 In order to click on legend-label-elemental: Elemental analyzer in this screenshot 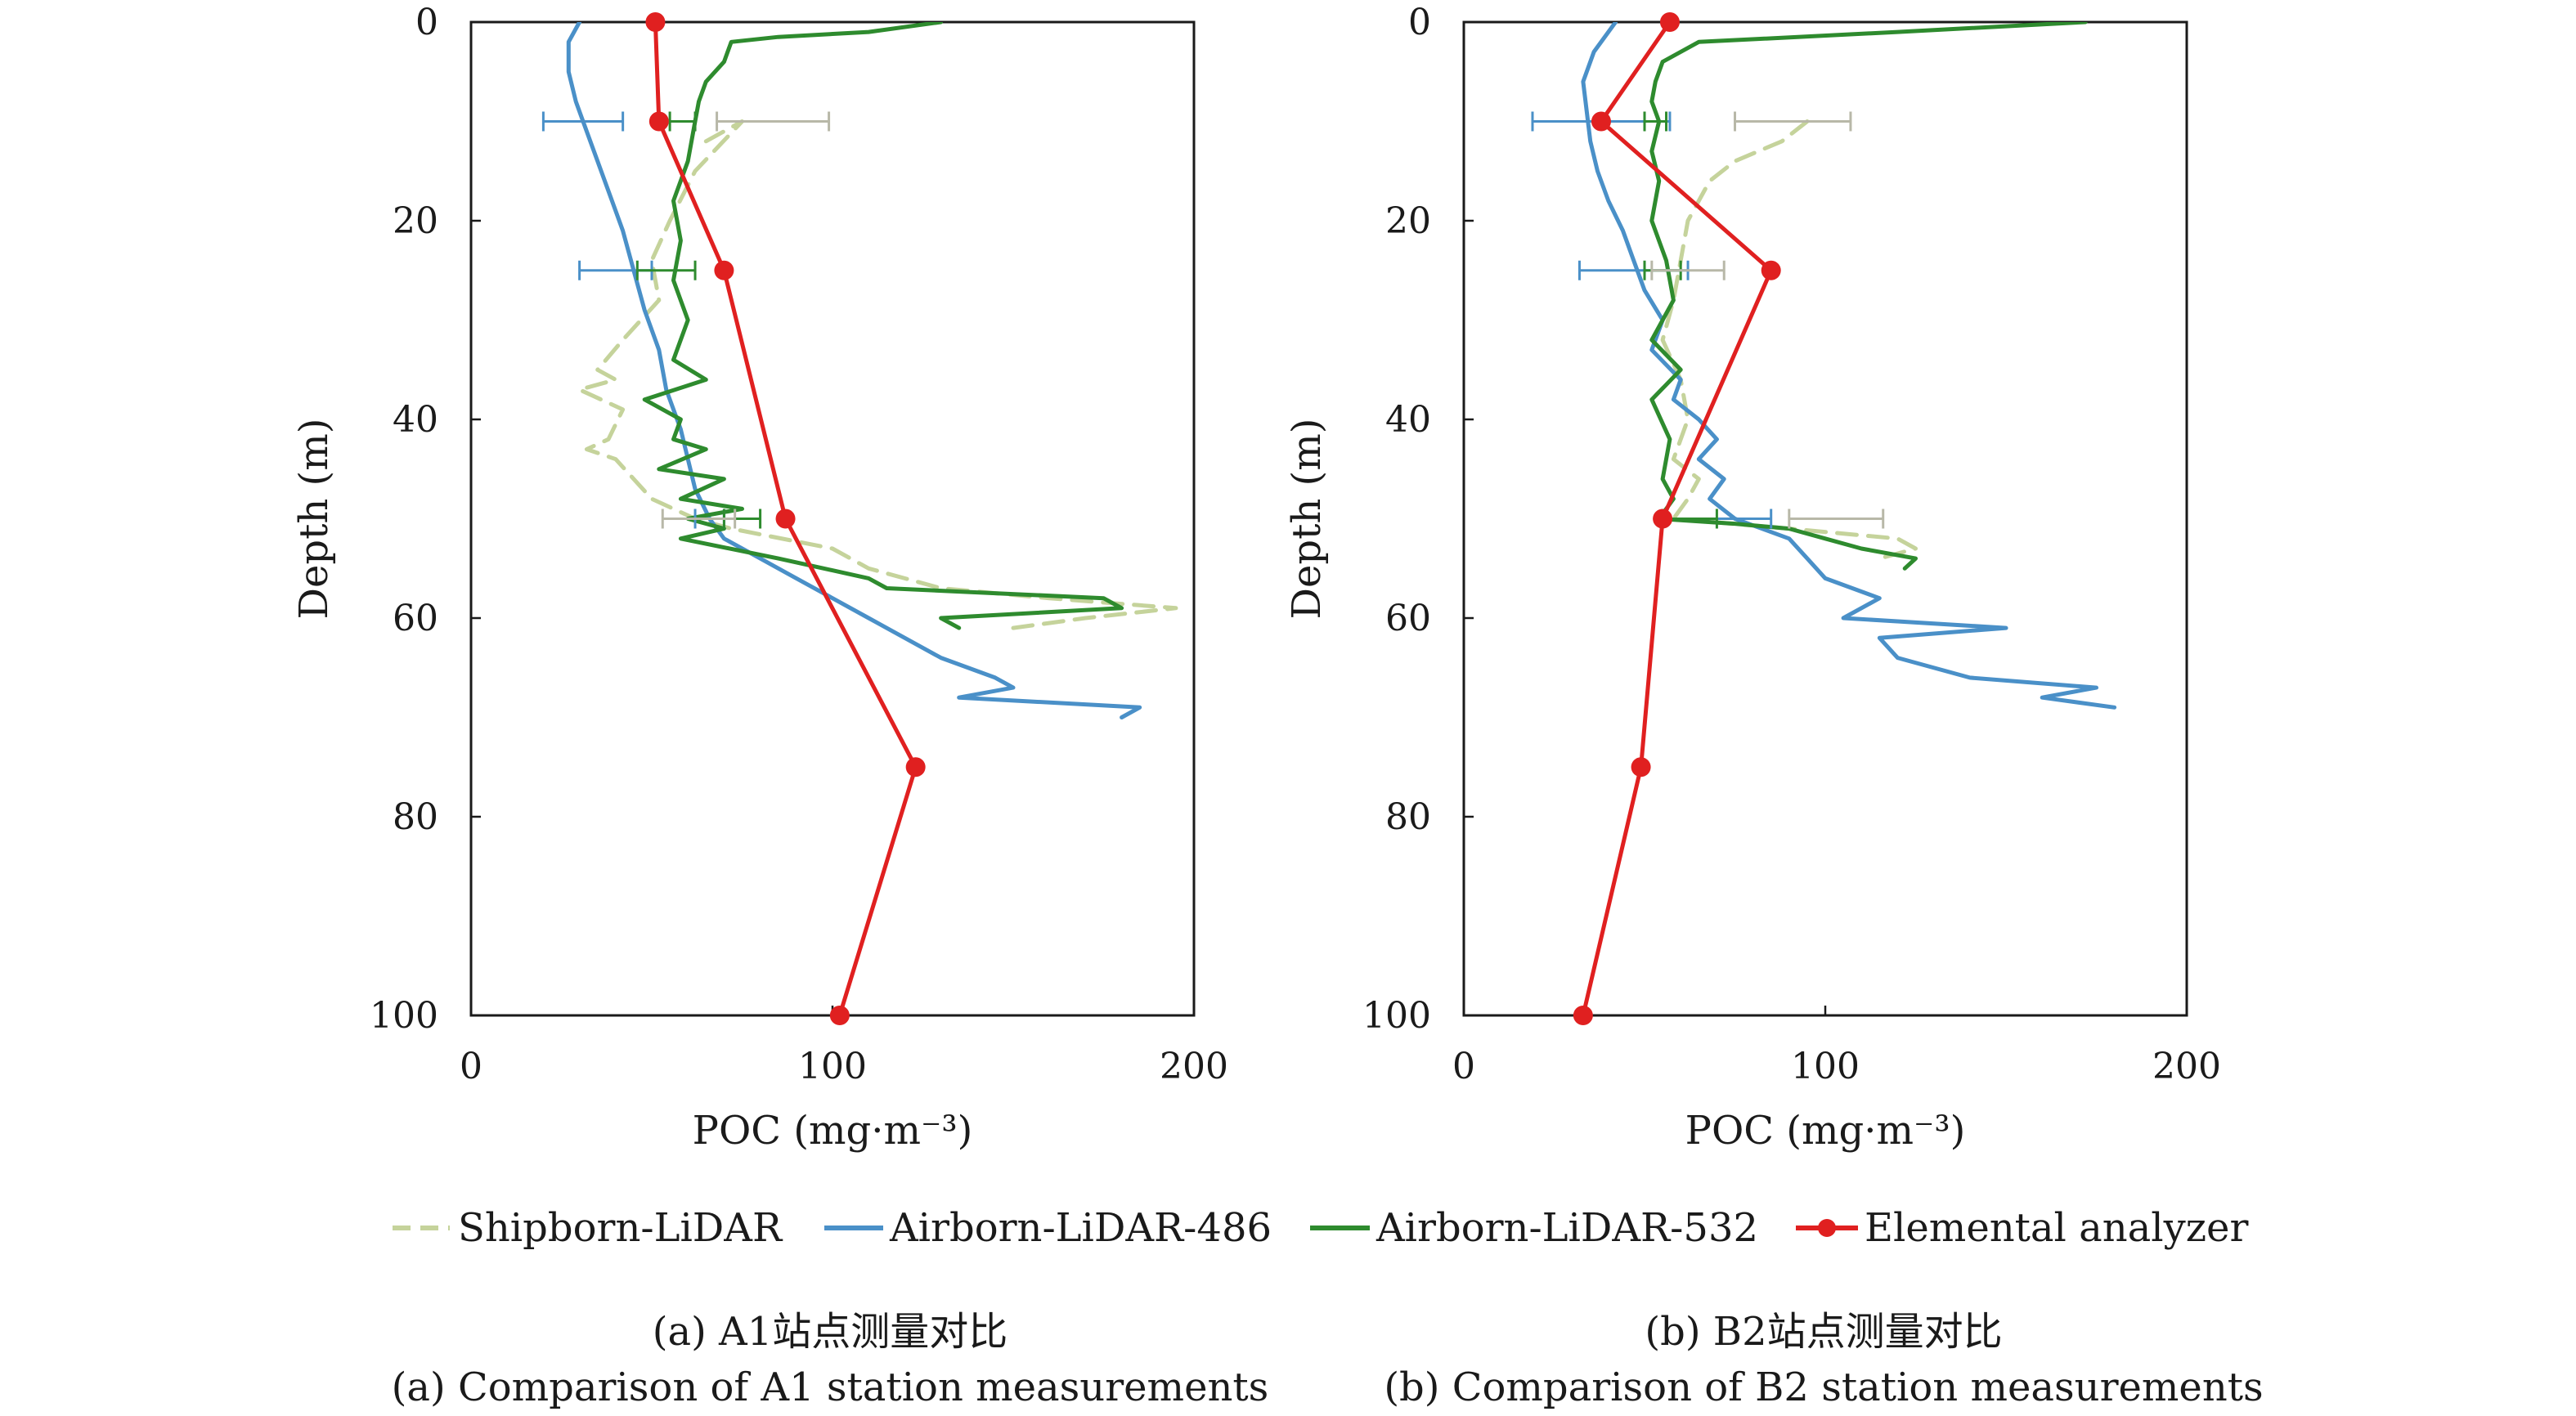, I will do `click(2056, 1228)`.